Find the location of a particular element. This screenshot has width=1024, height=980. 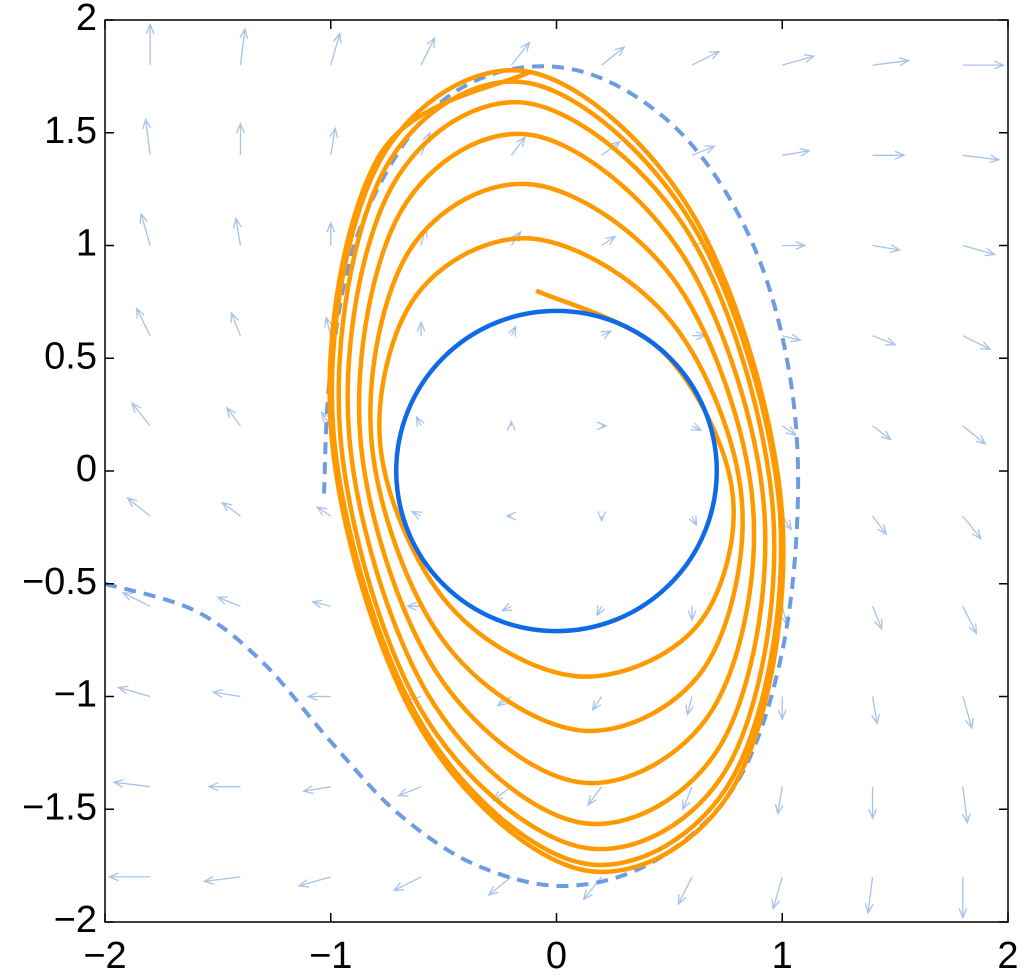

x-tick-label: 2 is located at coordinates (1007, 956).